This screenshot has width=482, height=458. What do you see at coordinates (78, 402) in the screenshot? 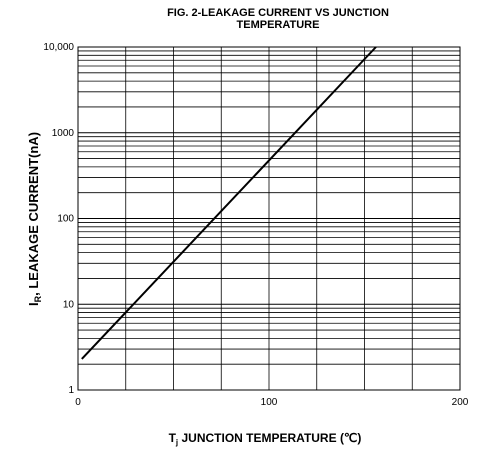
I see `x-tick-label: 0` at bounding box center [78, 402].